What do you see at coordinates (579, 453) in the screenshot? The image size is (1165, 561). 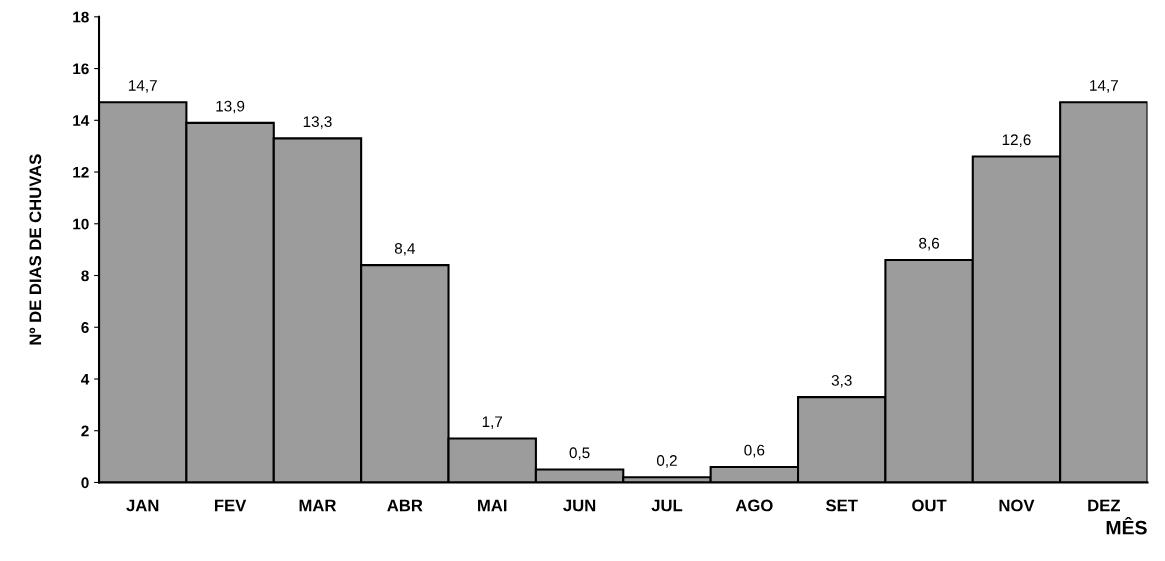 I see `data-label: 0,5` at bounding box center [579, 453].